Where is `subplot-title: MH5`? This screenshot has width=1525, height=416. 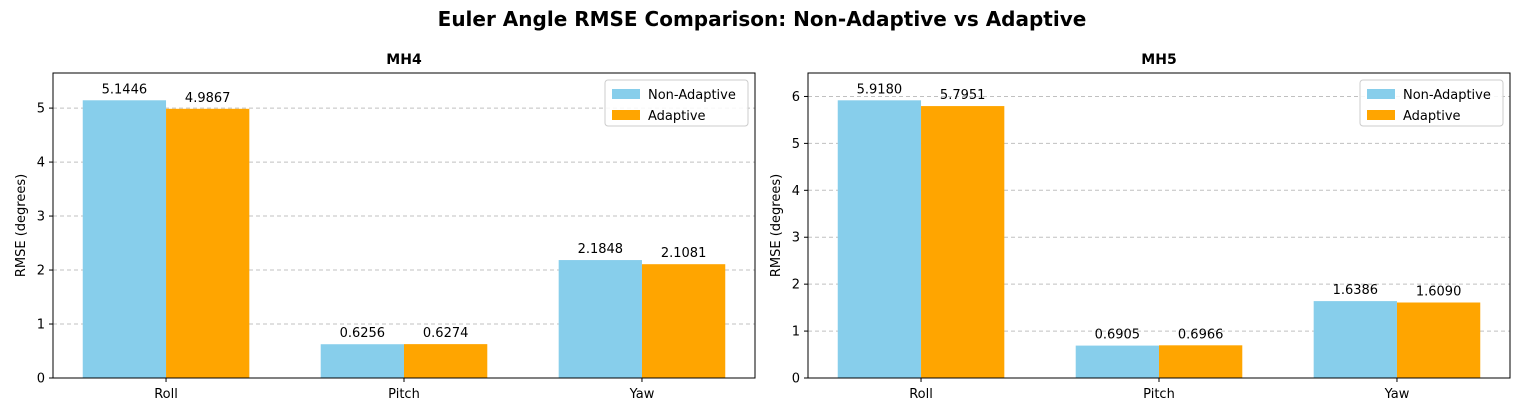 subplot-title: MH5 is located at coordinates (1158, 60).